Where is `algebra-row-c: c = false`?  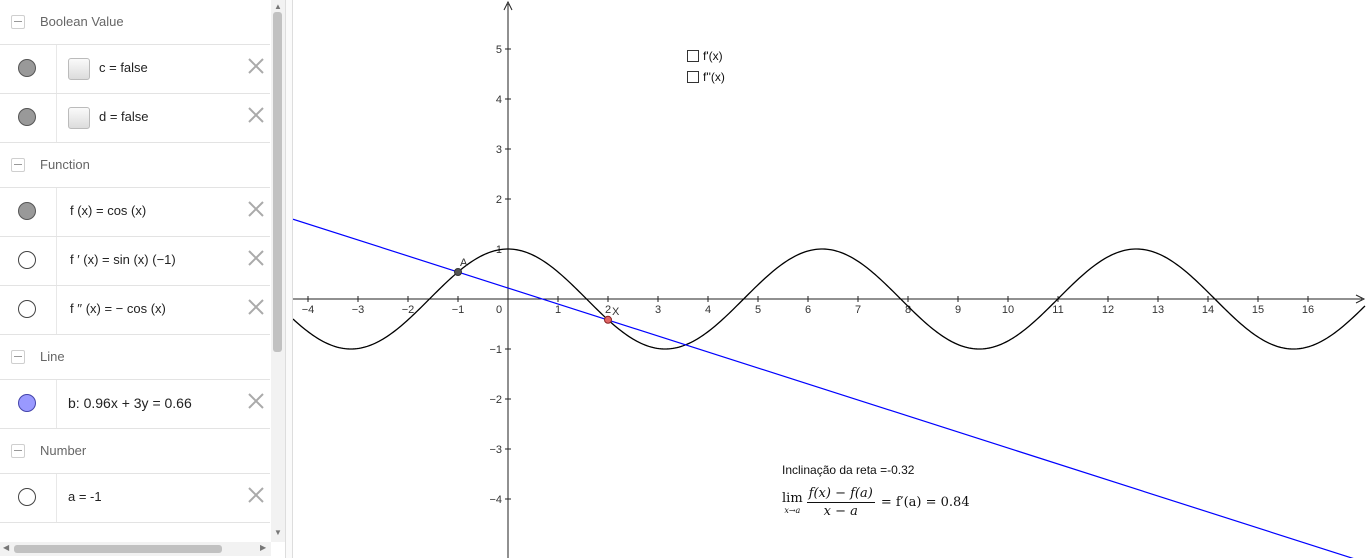 algebra-row-c: c = false is located at coordinates (135, 69).